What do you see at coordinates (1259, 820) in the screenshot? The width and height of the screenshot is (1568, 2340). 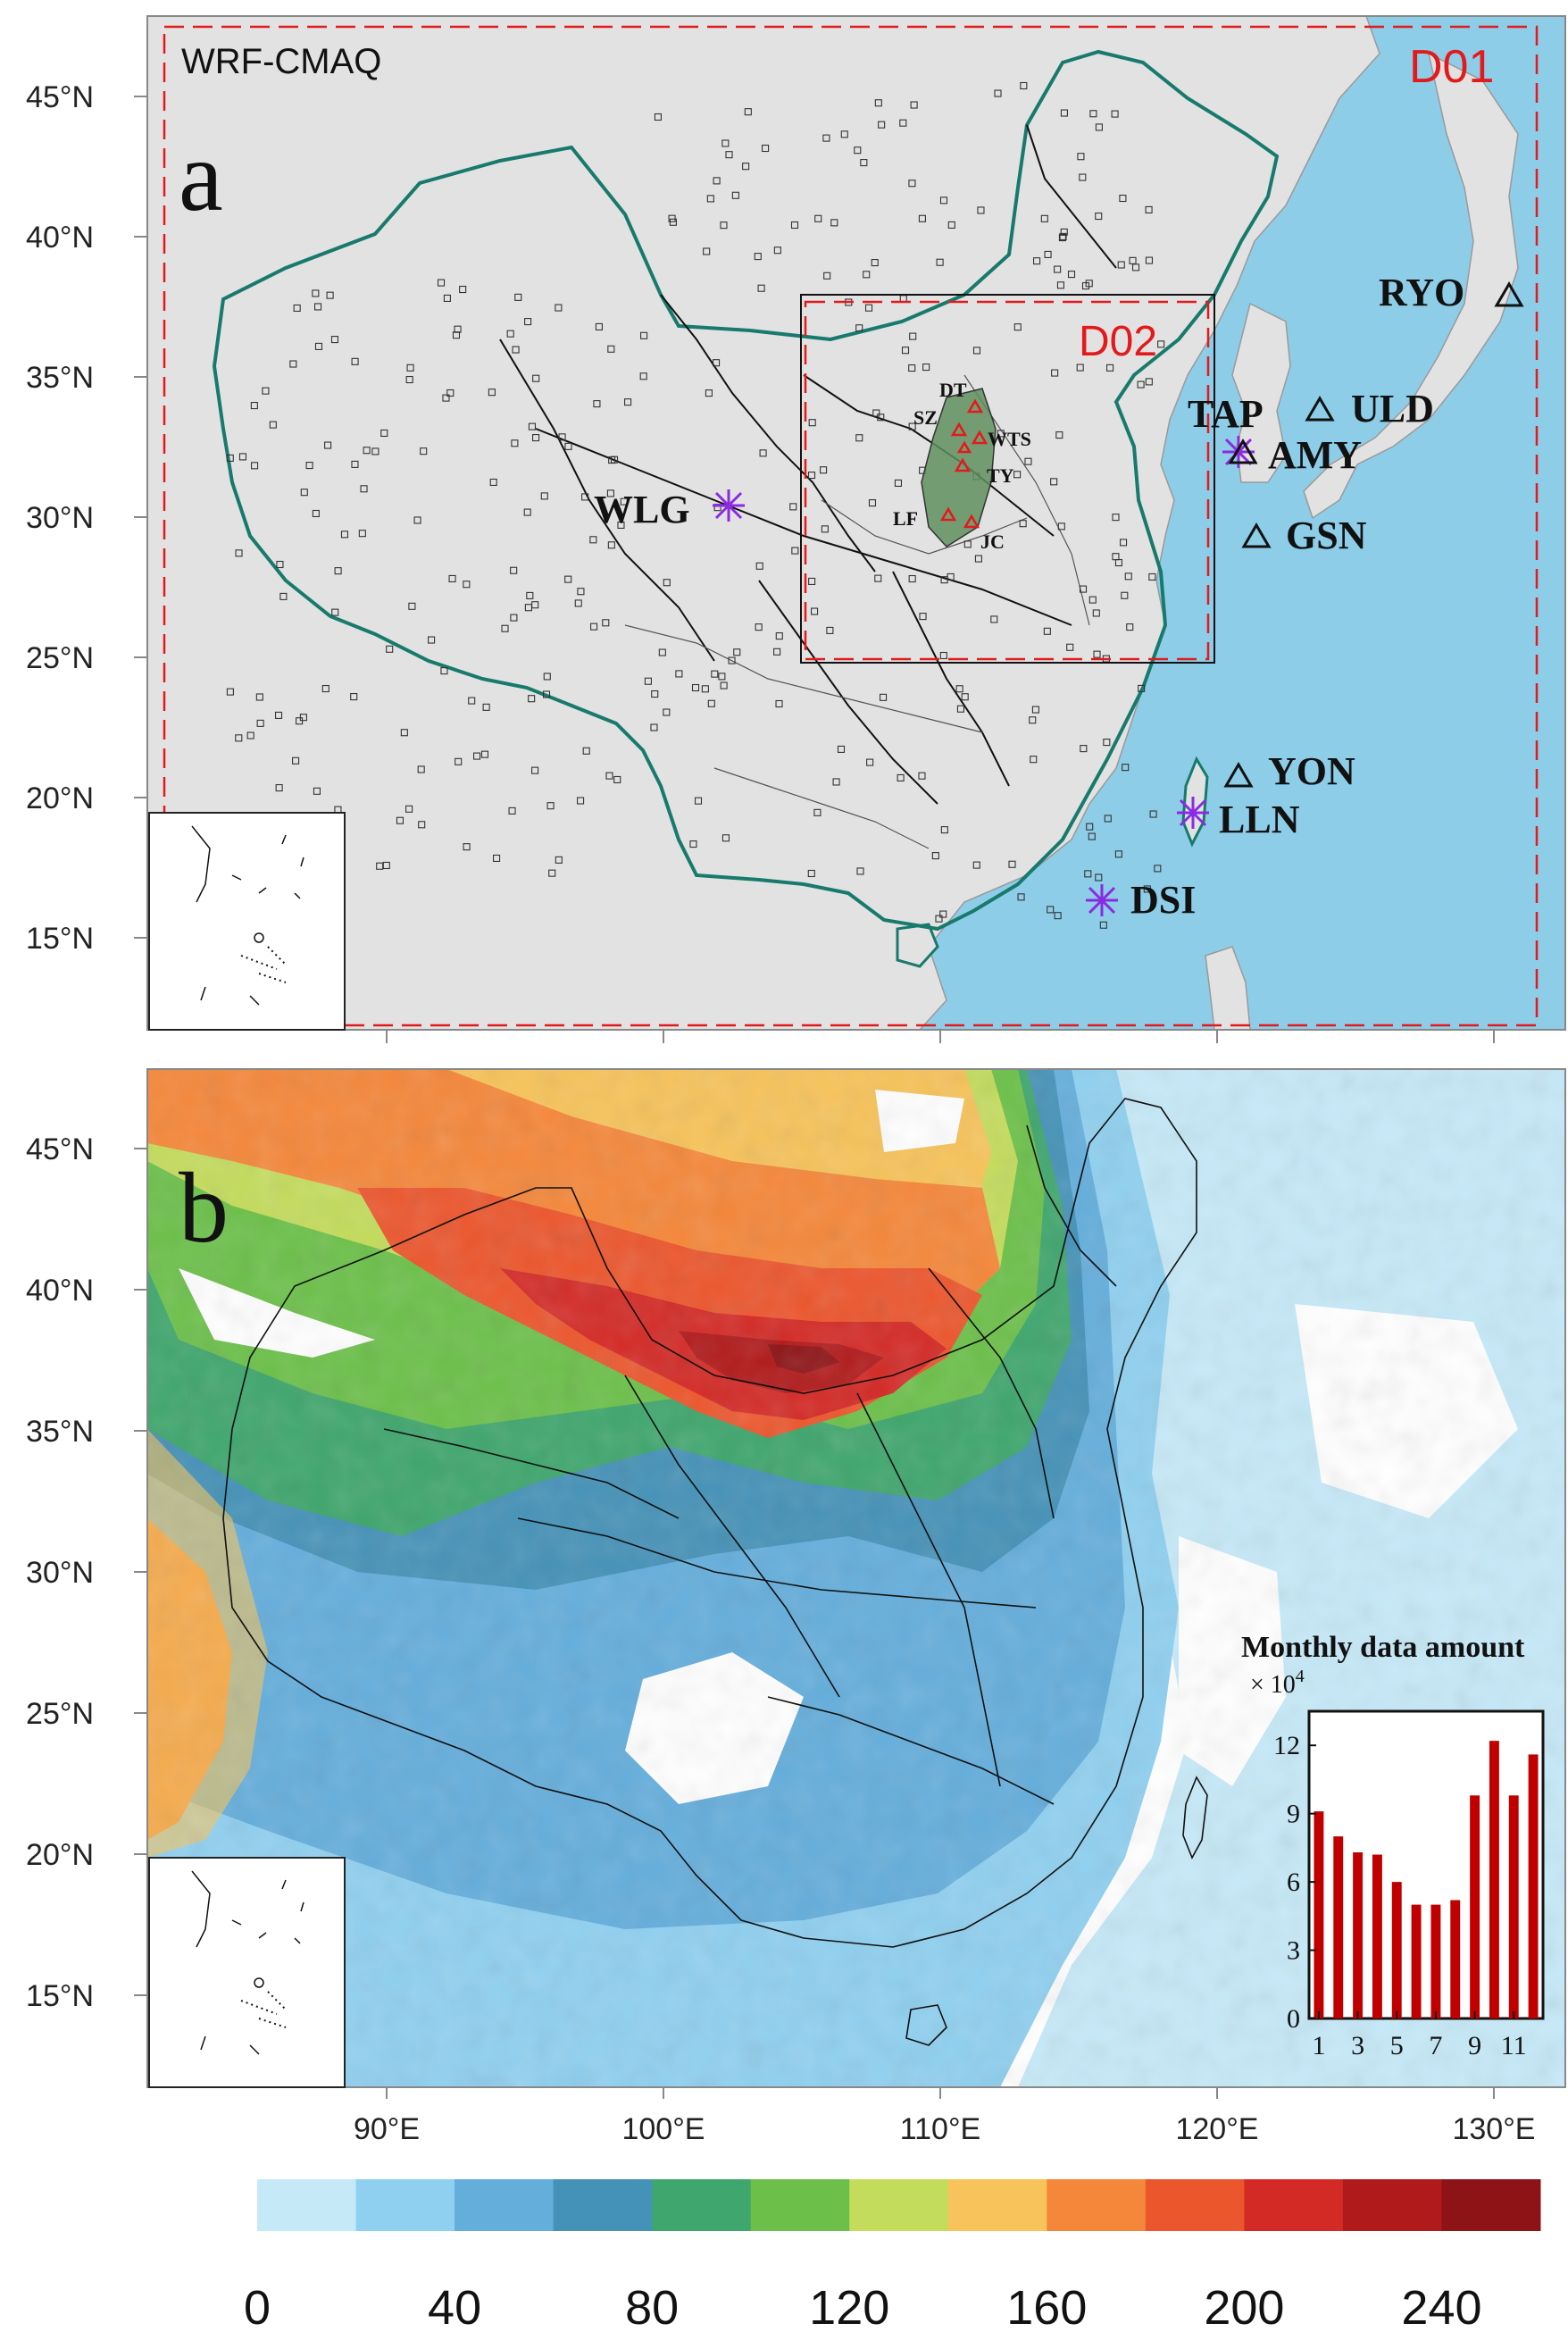 I see `station-label-lln: LLN` at bounding box center [1259, 820].